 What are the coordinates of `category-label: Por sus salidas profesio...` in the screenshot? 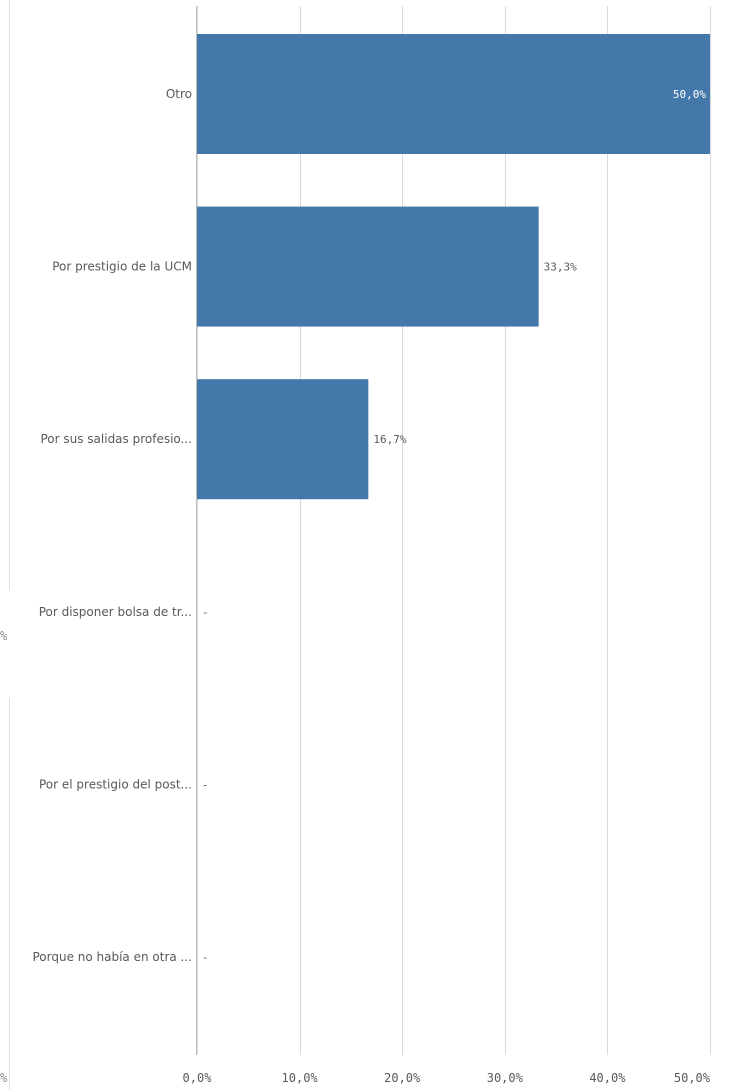 It's located at (116, 439).